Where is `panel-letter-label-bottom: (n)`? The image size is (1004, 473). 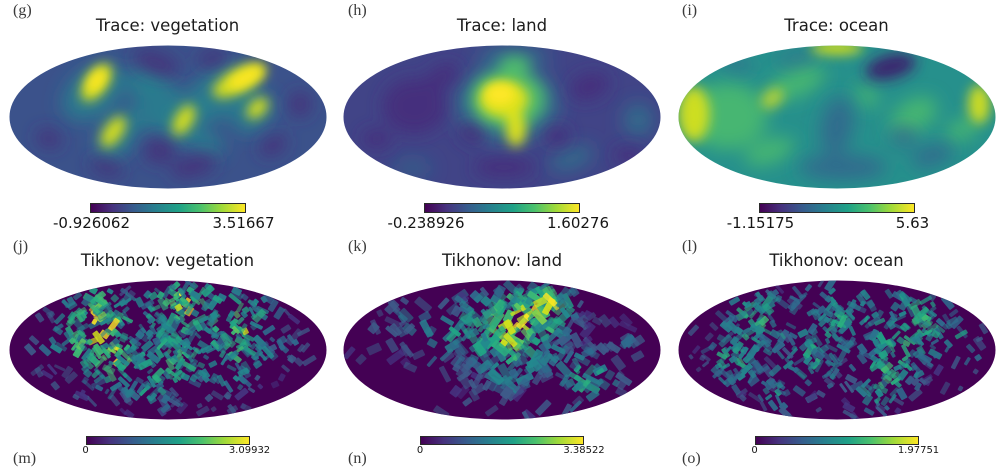 panel-letter-label-bottom: (n) is located at coordinates (357, 458).